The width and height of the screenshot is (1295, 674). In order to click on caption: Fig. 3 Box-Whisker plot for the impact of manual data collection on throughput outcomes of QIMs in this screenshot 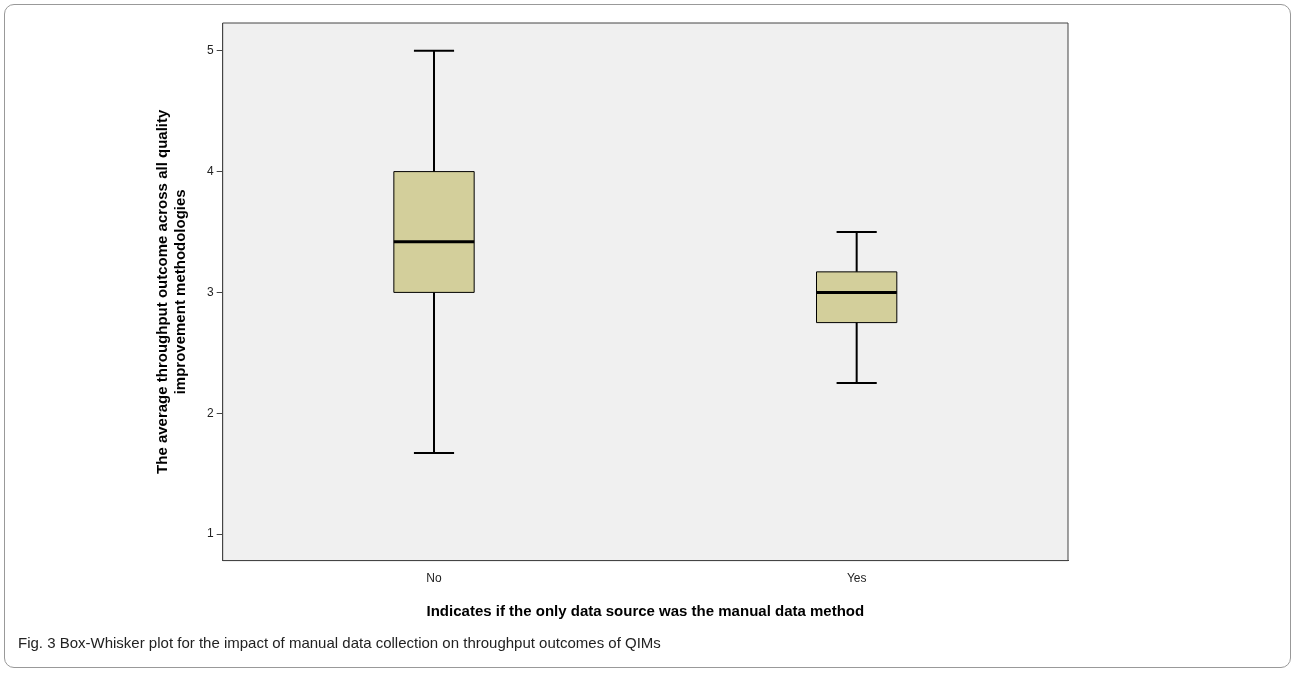, I will do `click(339, 642)`.